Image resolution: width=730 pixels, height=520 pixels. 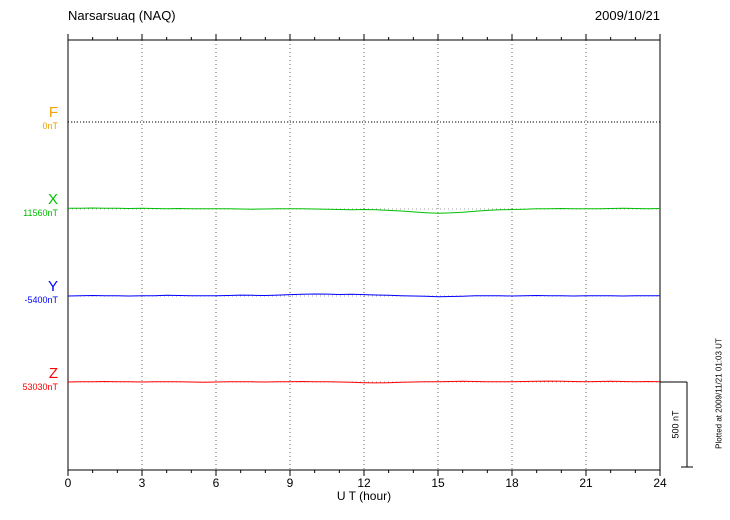 I want to click on x-tick-label: 24, so click(x=660, y=483).